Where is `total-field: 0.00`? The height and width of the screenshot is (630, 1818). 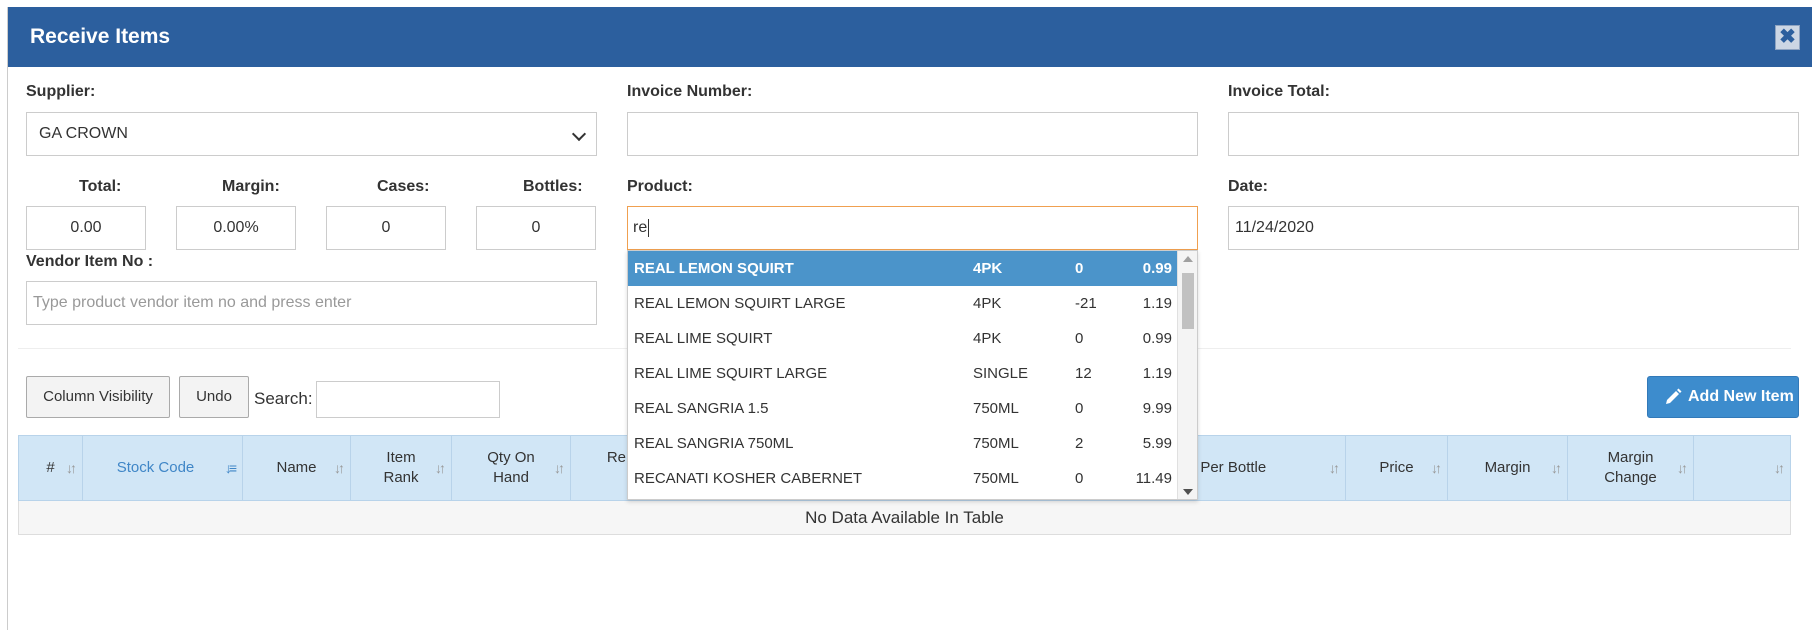 total-field: 0.00 is located at coordinates (86, 228).